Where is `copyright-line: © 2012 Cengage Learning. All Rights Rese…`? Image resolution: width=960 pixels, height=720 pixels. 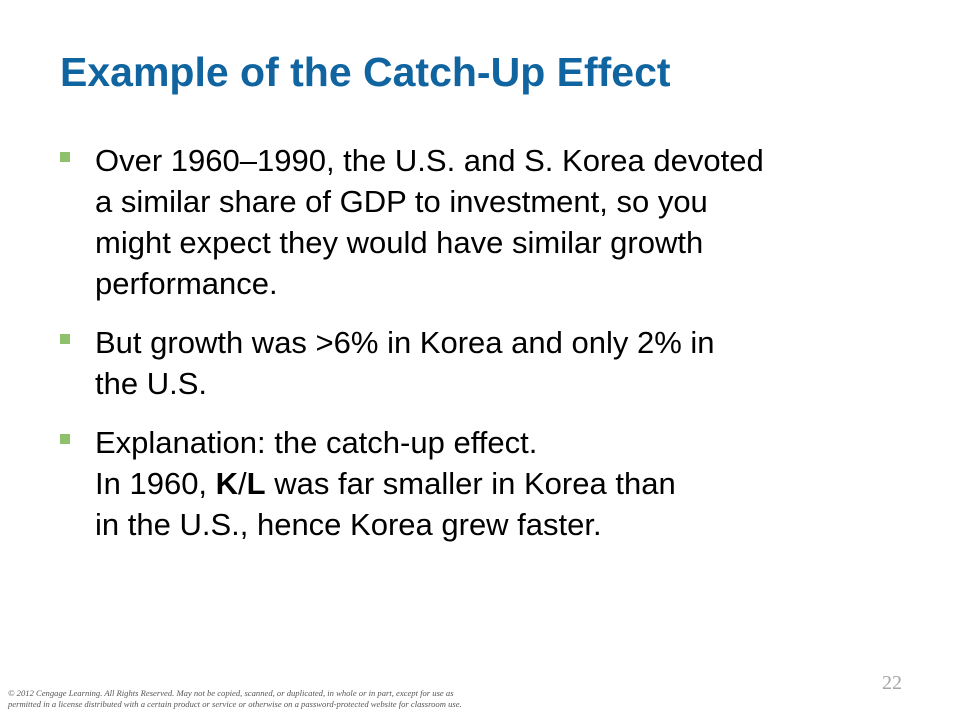 copyright-line: © 2012 Cengage Learning. All Rights Rese… is located at coordinates (231, 693).